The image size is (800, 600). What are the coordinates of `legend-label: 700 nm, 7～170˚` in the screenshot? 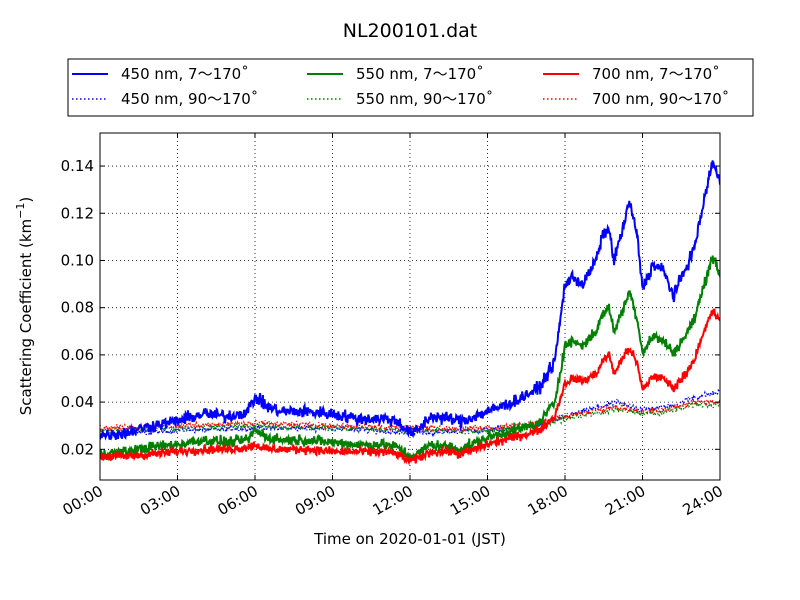 It's located at (656, 74).